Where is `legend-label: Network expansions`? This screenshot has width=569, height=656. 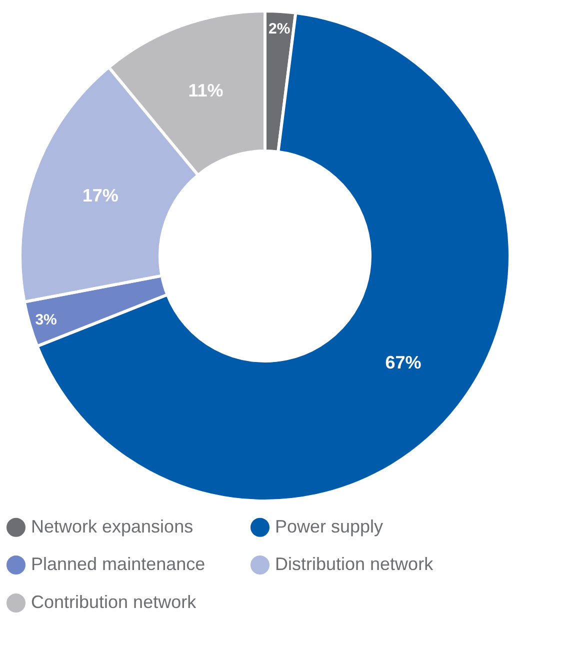
legend-label: Network expansions is located at coordinates (112, 526).